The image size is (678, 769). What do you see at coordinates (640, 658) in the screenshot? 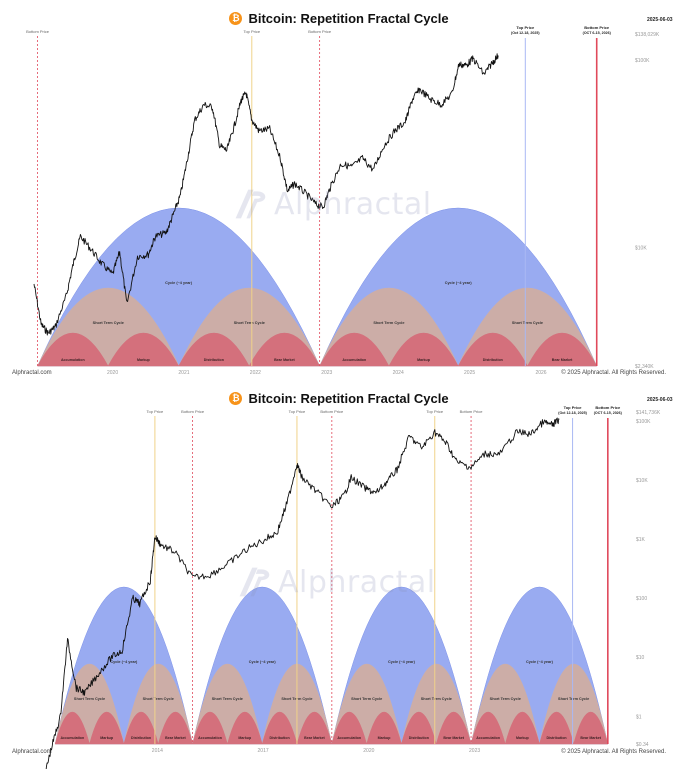
I see `y-tick-label: $10` at bounding box center [640, 658].